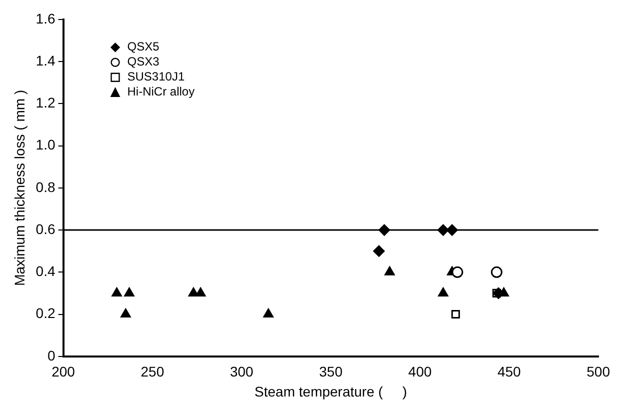 The image size is (621, 409). What do you see at coordinates (64, 372) in the screenshot?
I see `x-tick-label: 200` at bounding box center [64, 372].